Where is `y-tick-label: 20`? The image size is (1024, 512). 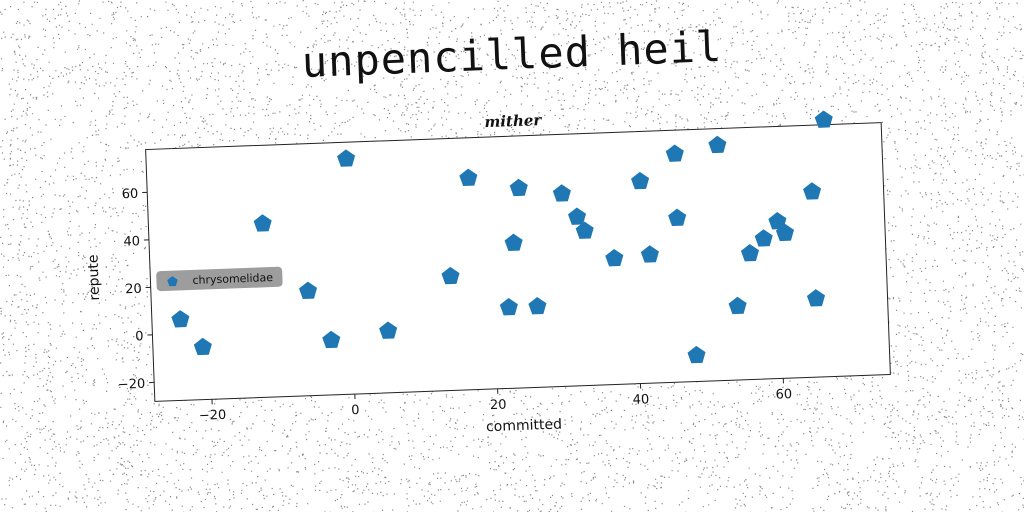 y-tick-label: 20 is located at coordinates (133, 290).